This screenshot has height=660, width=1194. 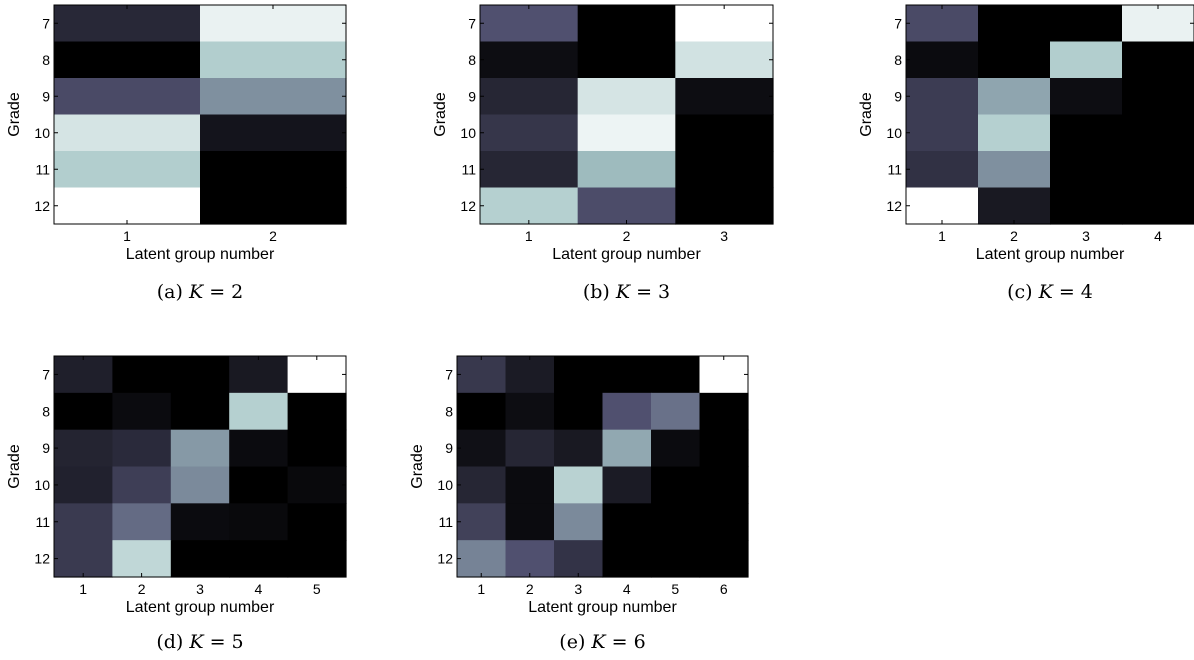 What do you see at coordinates (724, 589) in the screenshot?
I see `x-tick-label: 6` at bounding box center [724, 589].